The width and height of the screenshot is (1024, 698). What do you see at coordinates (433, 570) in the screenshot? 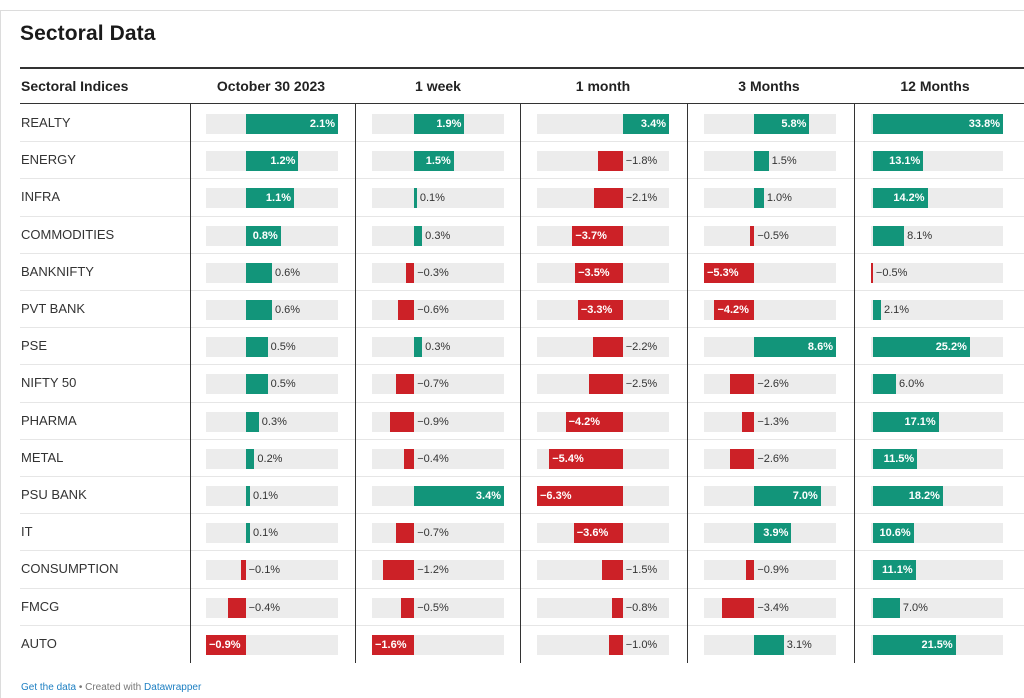
I see `value-label: −1.2%` at bounding box center [433, 570].